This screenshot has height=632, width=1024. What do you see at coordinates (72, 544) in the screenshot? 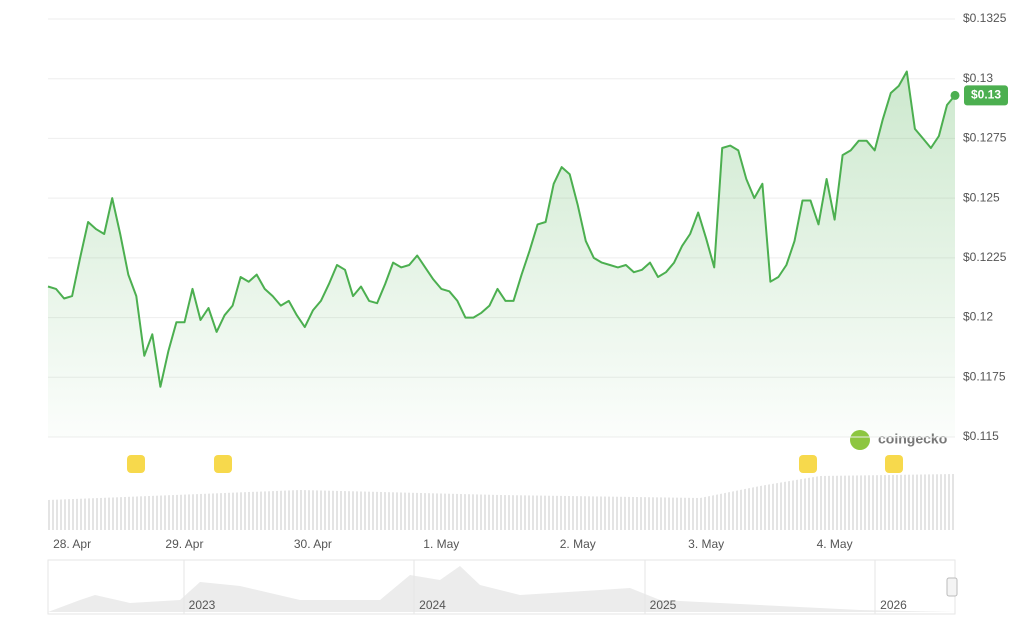
I see `x-tick-label: 28. Apr` at bounding box center [72, 544].